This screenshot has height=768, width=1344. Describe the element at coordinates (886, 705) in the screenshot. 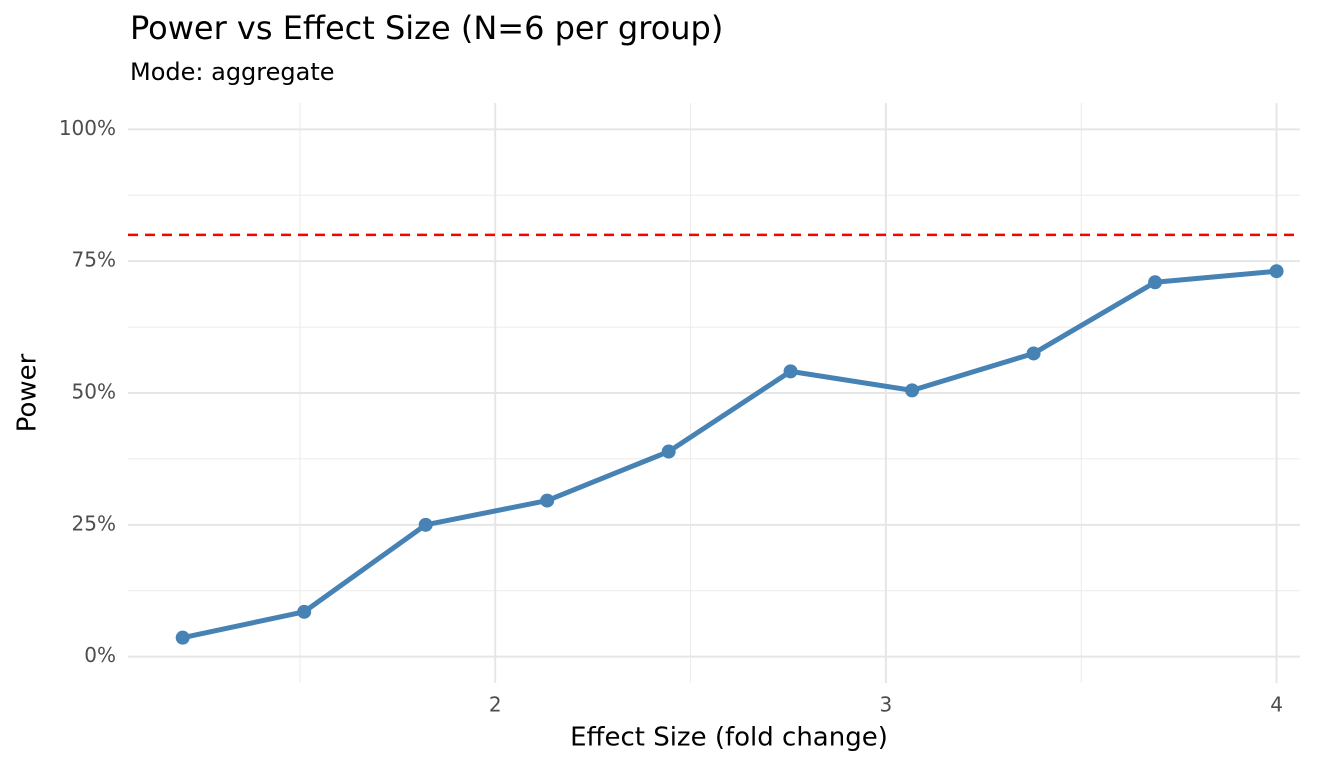

I see `x-tick-label: 3` at that location.